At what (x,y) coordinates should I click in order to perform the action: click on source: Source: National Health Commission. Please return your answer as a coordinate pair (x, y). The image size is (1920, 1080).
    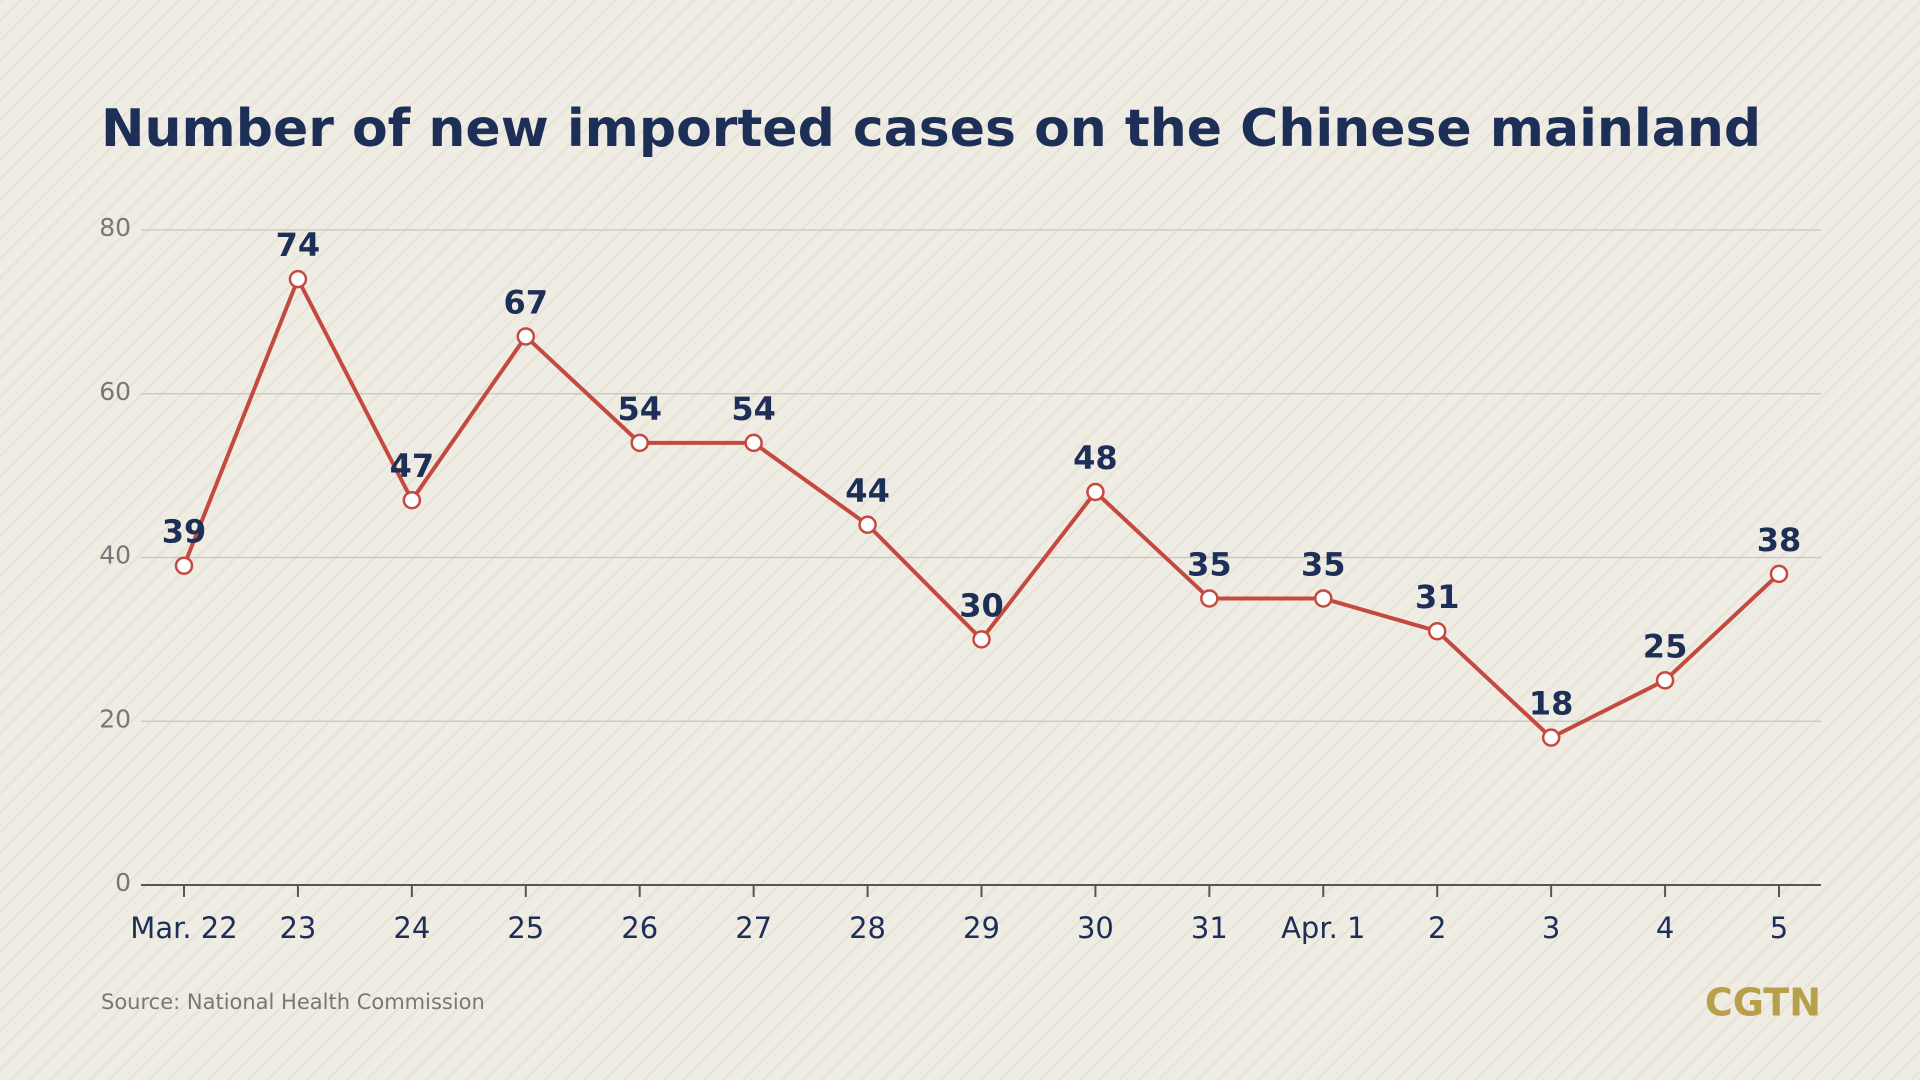
    Looking at the image, I should click on (293, 1002).